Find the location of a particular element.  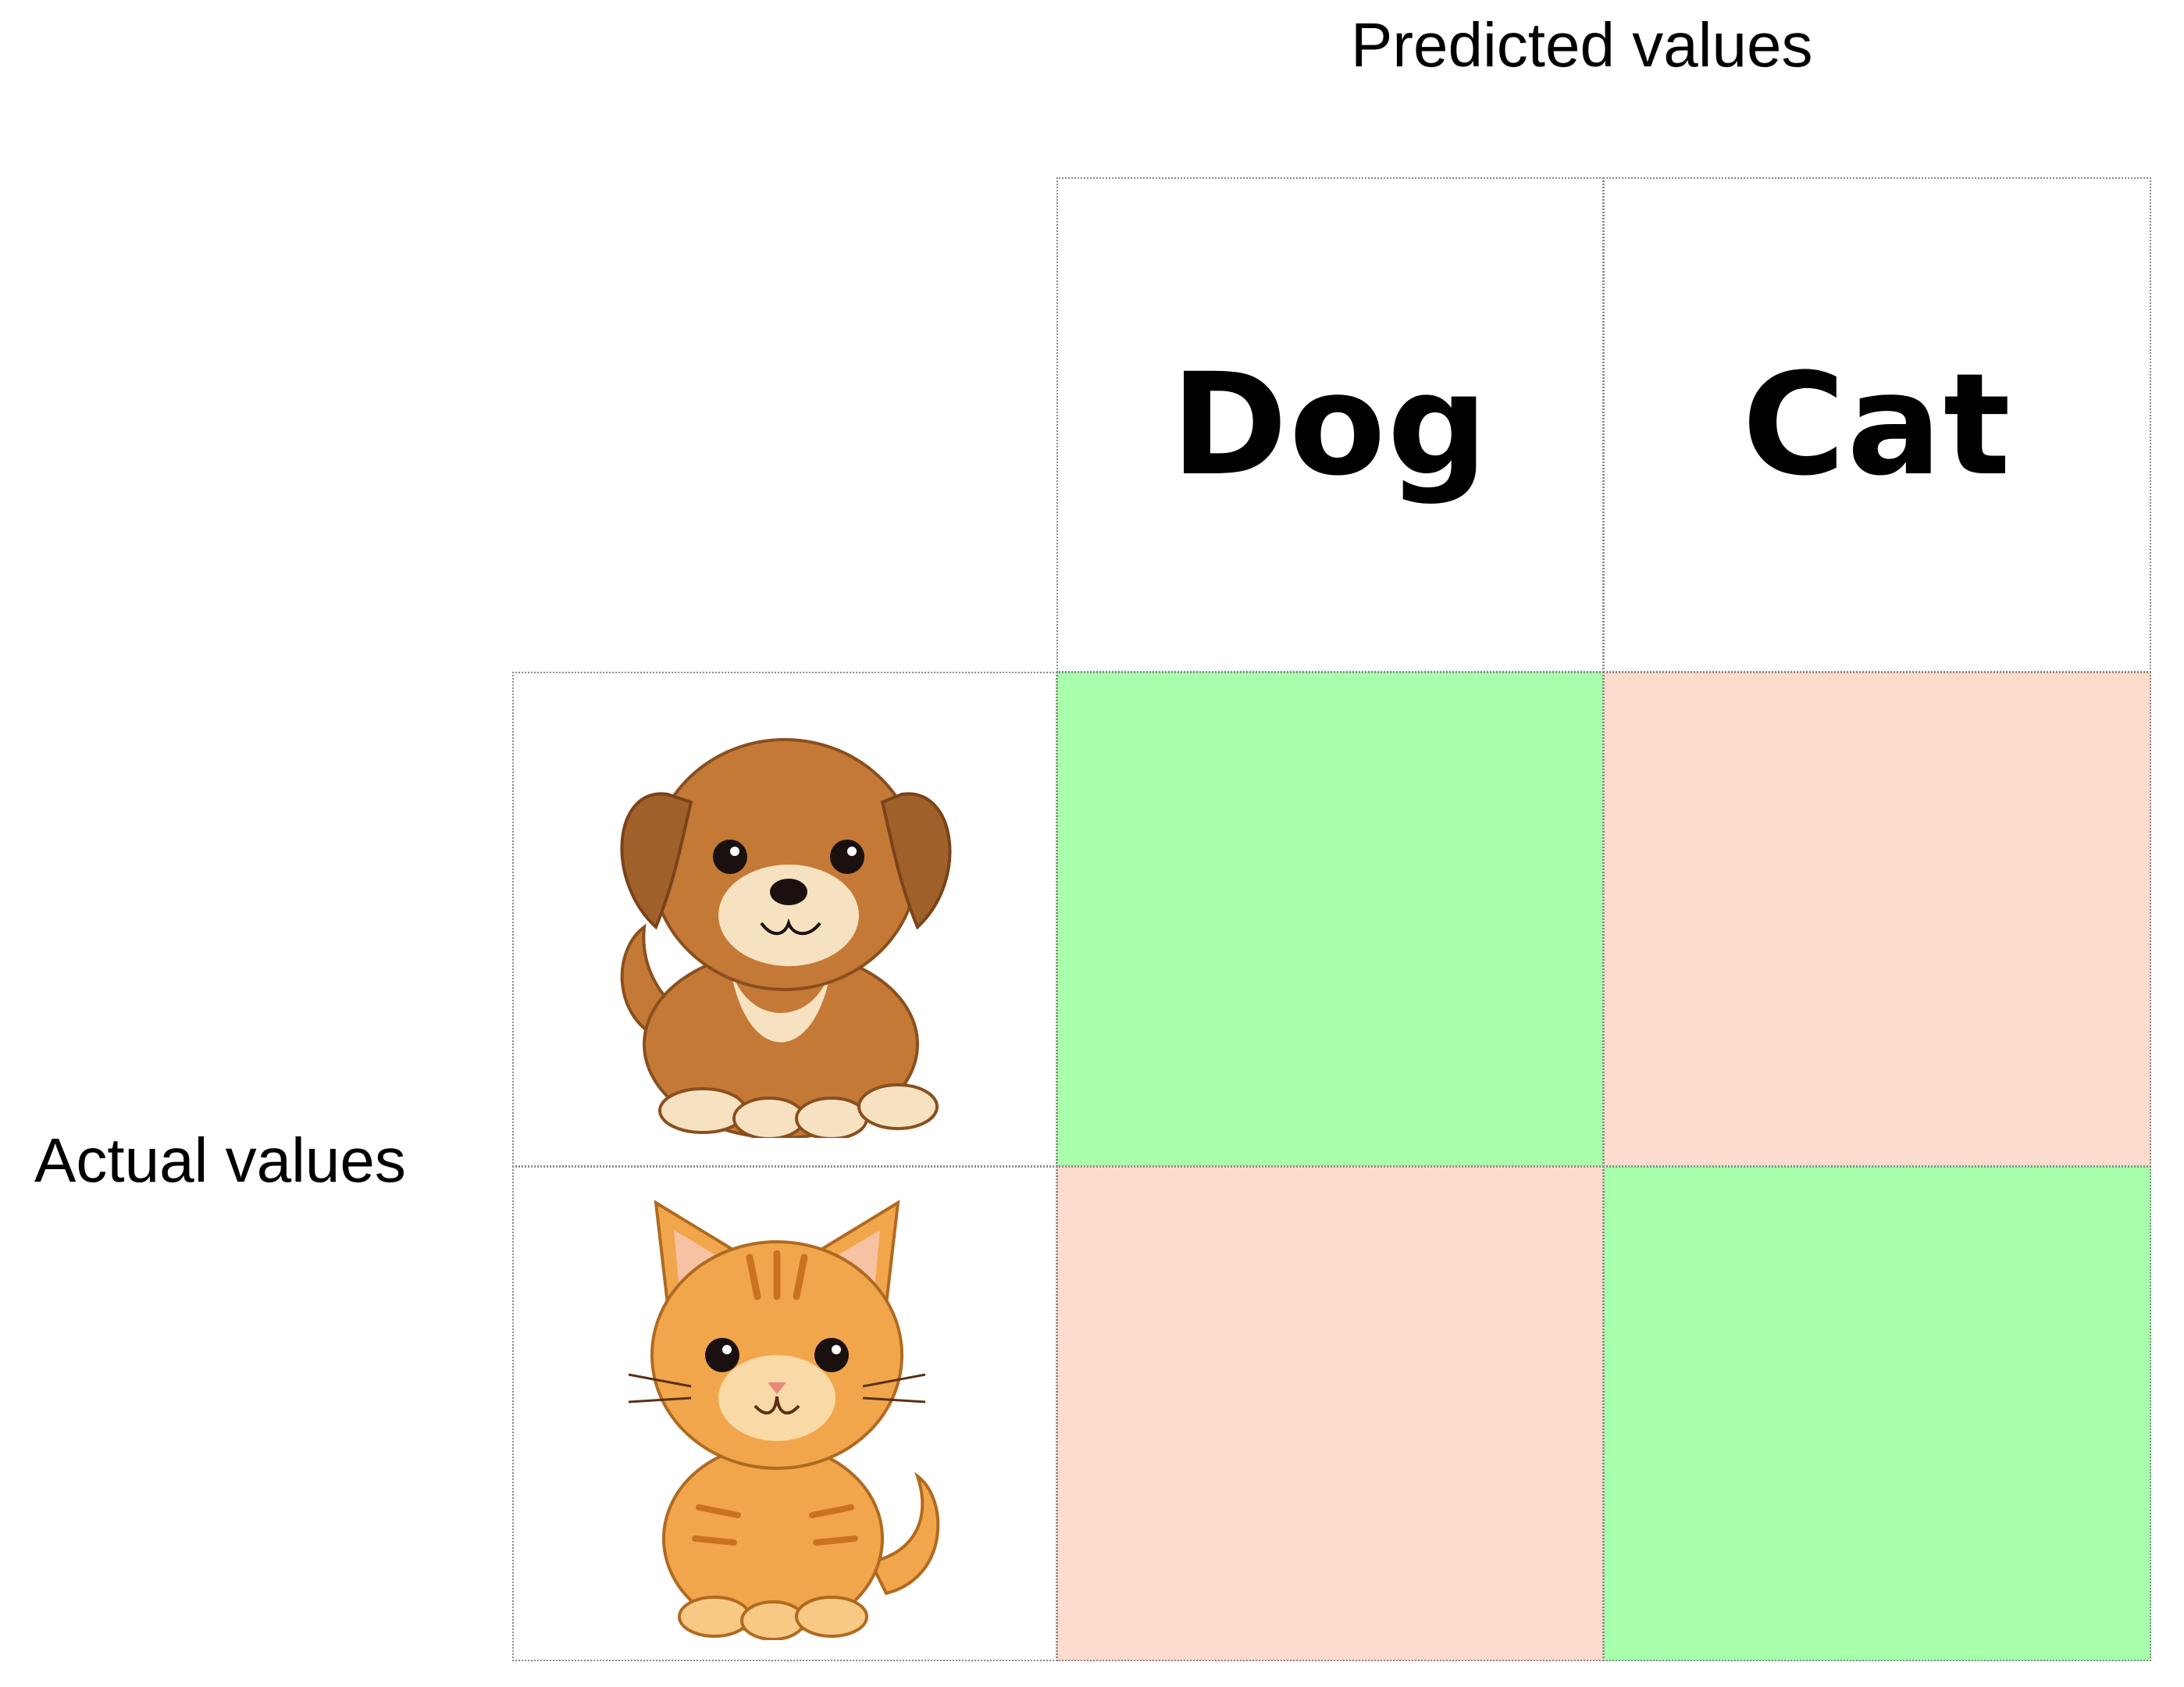

matrix-cell-cat-cat is located at coordinates (1877, 1413).